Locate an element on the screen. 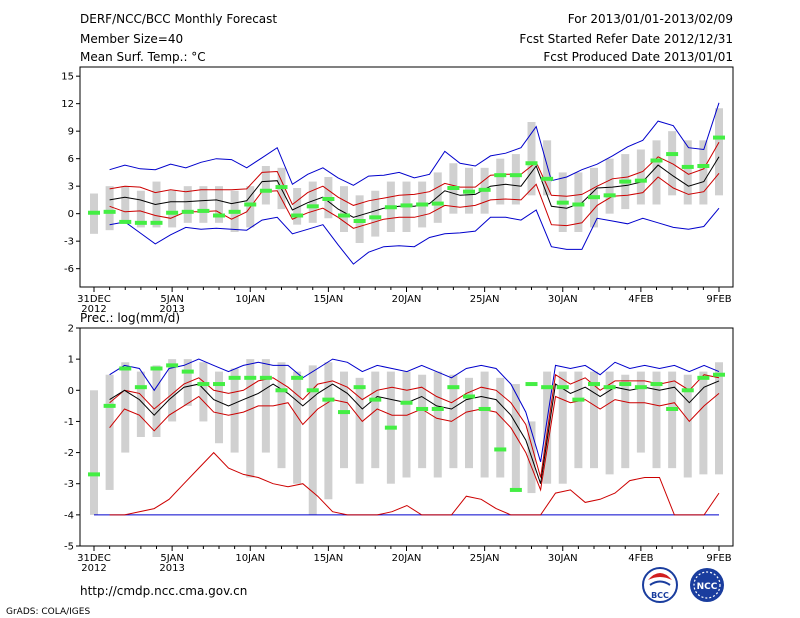  header-period: For 2013/01/01-2013/02/09 is located at coordinates (650, 19).